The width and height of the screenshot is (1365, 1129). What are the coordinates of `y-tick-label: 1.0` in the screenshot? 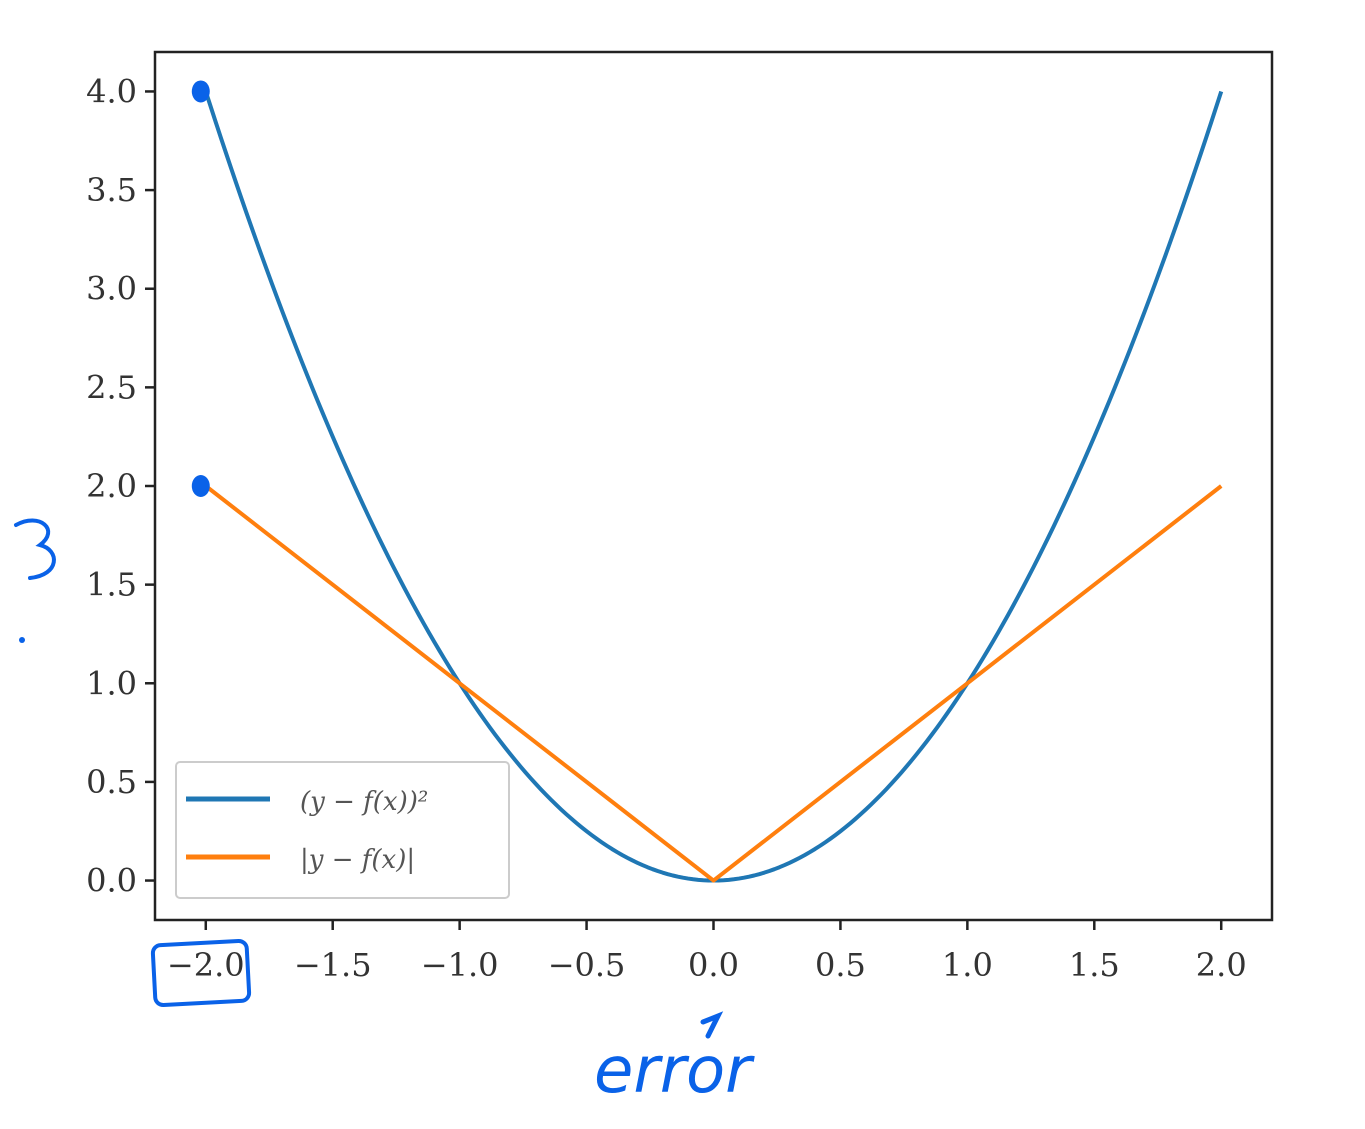 It's located at (111, 683).